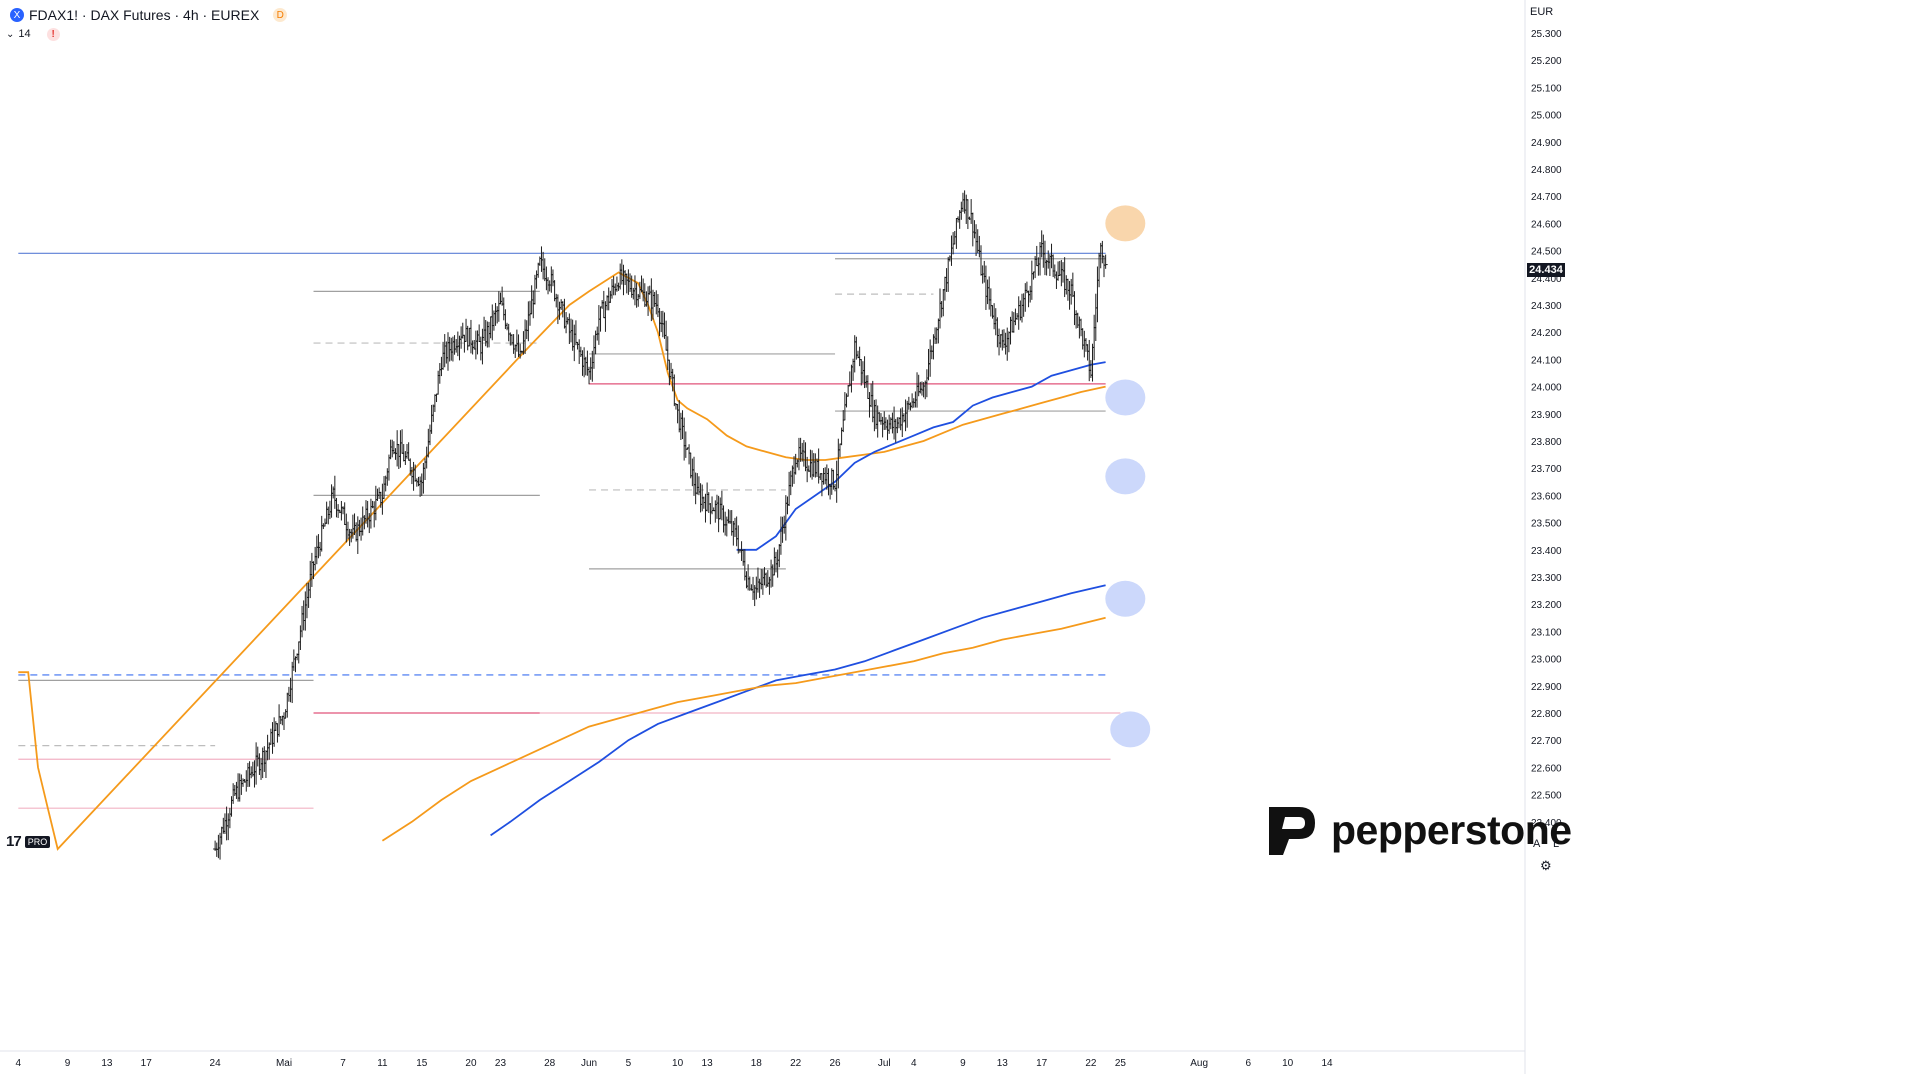 This screenshot has height=1074, width=1913. I want to click on time-tick-label: 23, so click(501, 1063).